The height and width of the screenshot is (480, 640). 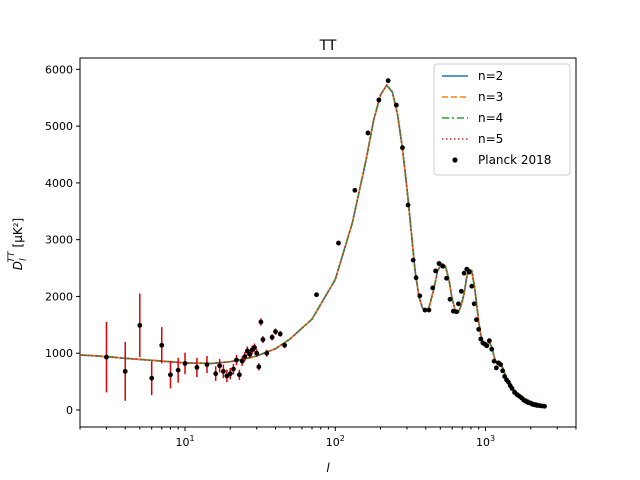 What do you see at coordinates (59, 126) in the screenshot?
I see `y-tick-label: 5000` at bounding box center [59, 126].